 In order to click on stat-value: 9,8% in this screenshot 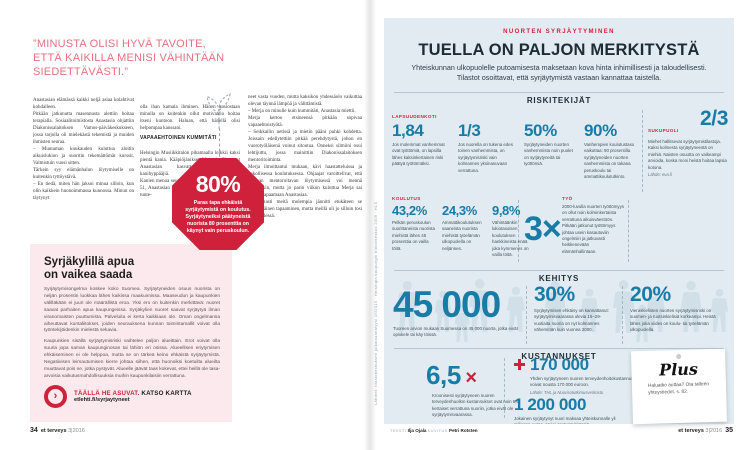, I will do `click(506, 210)`.